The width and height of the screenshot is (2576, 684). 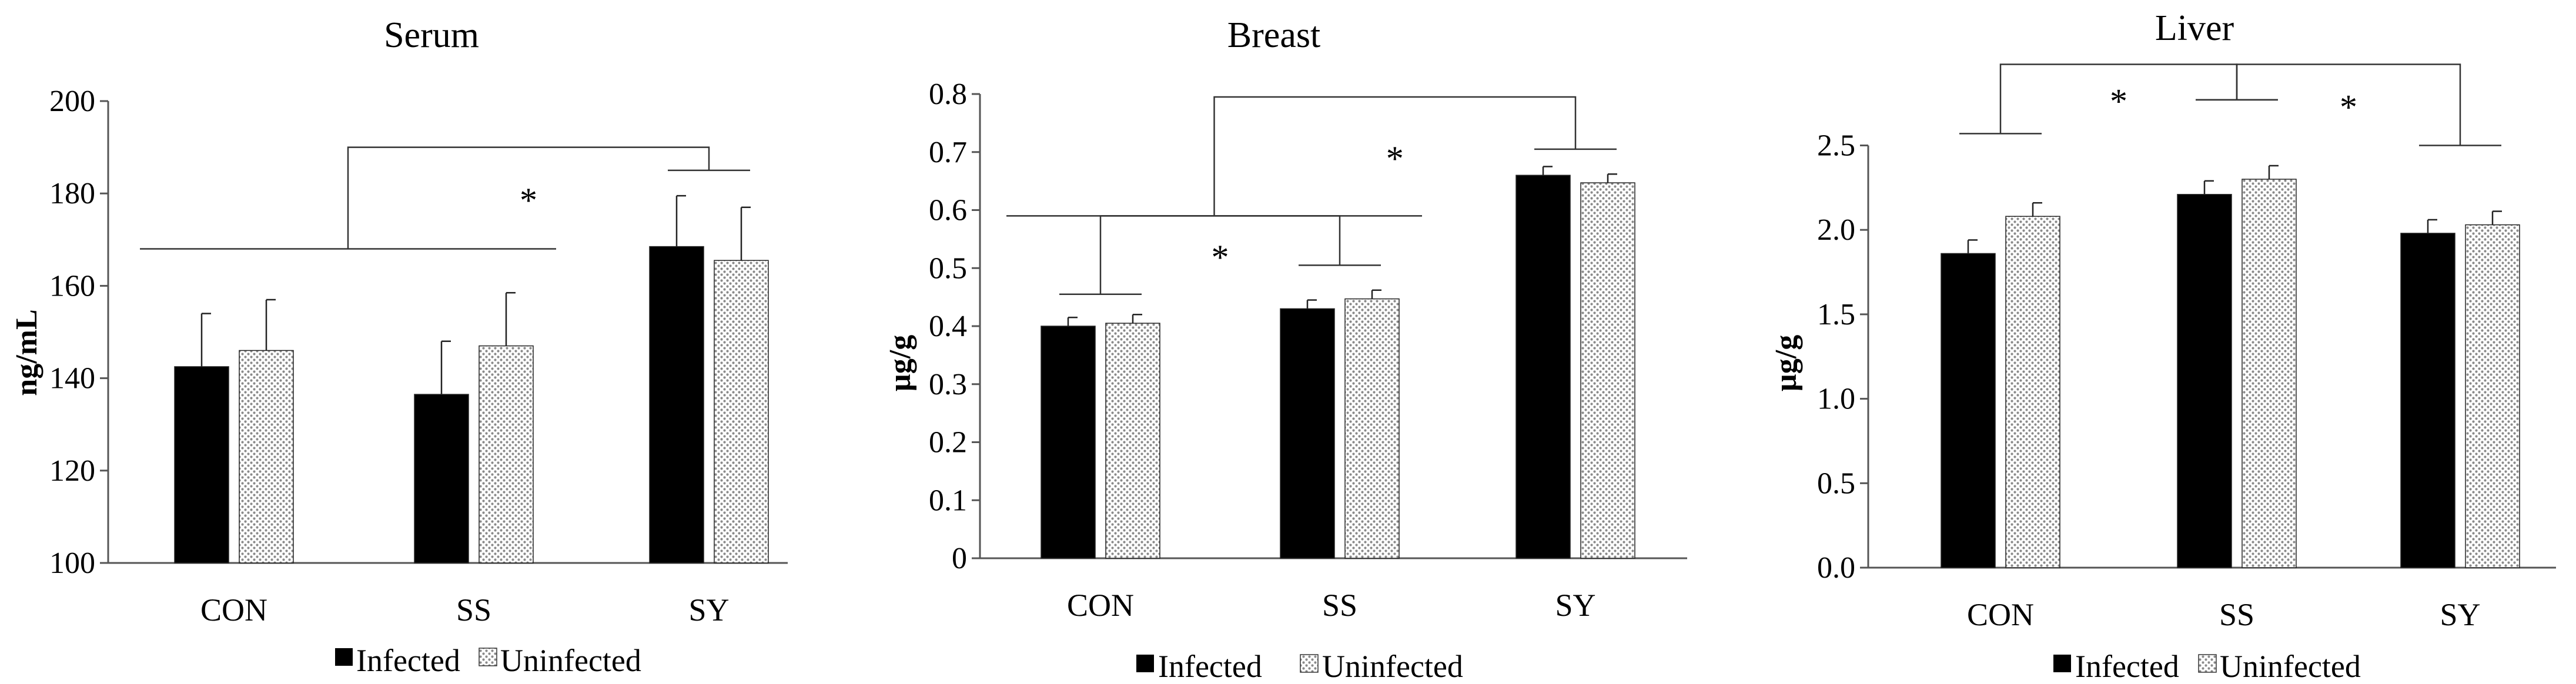 I want to click on y-tick-label: 120, so click(x=72, y=471).